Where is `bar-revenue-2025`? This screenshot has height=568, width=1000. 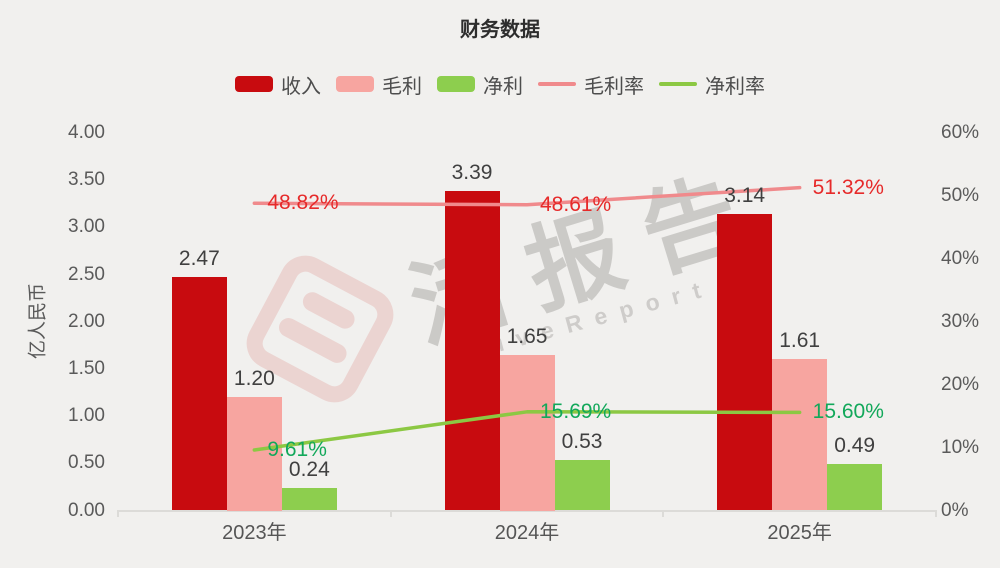 bar-revenue-2025 is located at coordinates (745, 362).